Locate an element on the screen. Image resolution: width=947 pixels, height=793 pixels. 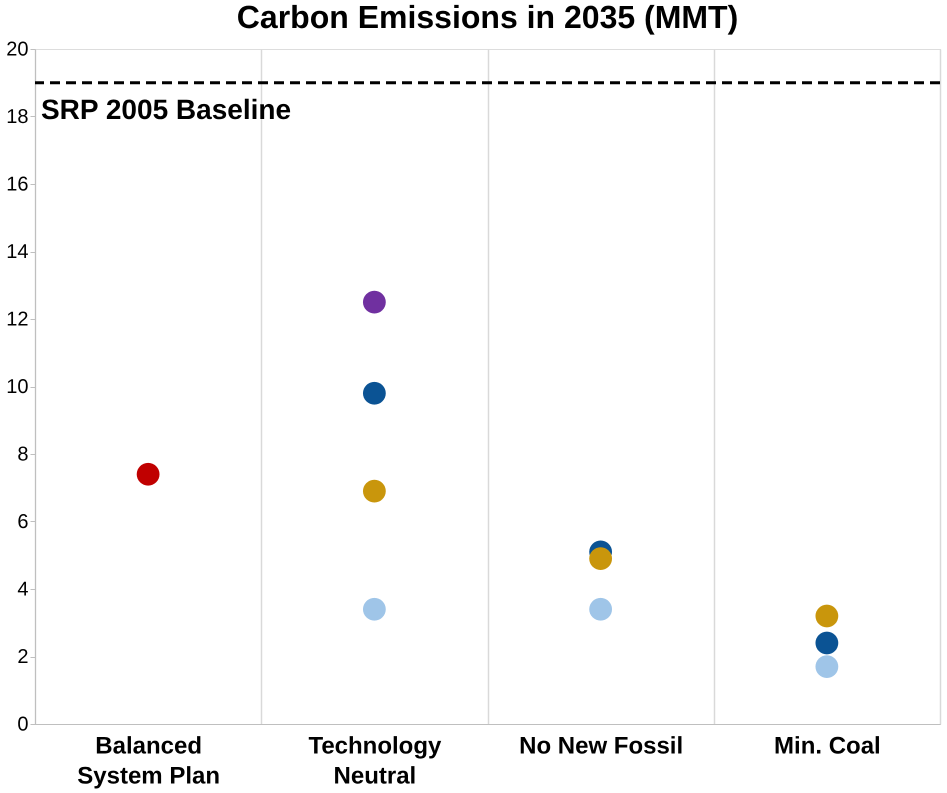
y-tick-label: 10 is located at coordinates (17, 387).